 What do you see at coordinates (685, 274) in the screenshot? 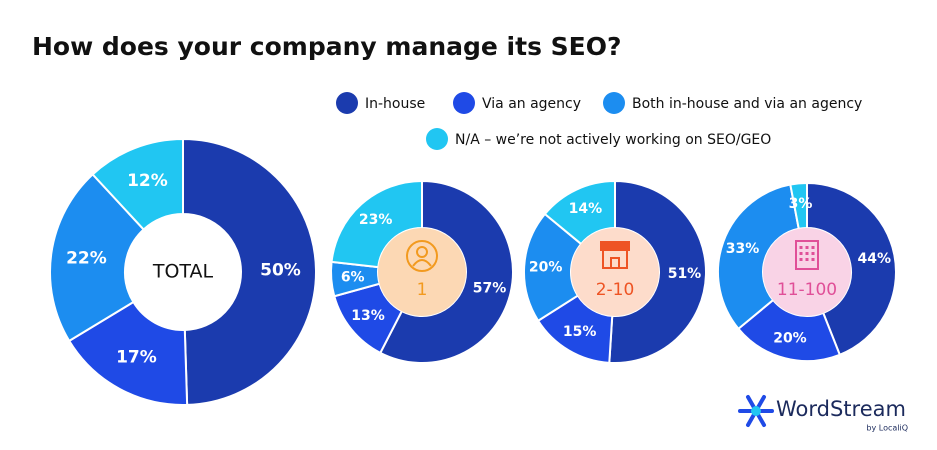
I see `value-label: 51%` at bounding box center [685, 274].